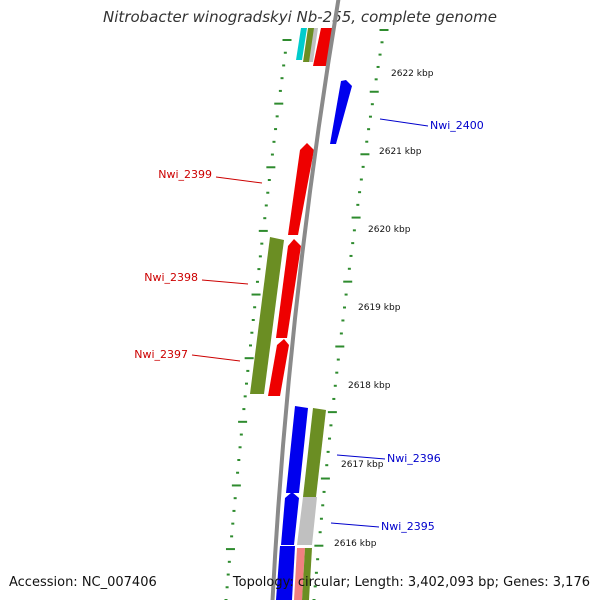 The height and width of the screenshot is (600, 600). I want to click on gene-cyan-top, so click(301, 44).